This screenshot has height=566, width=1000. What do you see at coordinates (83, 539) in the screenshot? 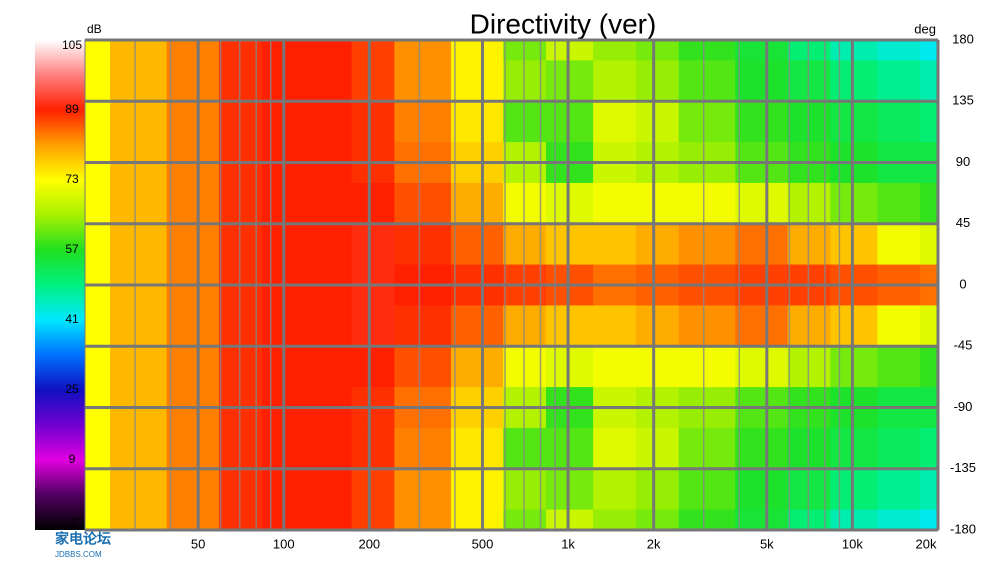
I see `watermark: 家电论坛` at bounding box center [83, 539].